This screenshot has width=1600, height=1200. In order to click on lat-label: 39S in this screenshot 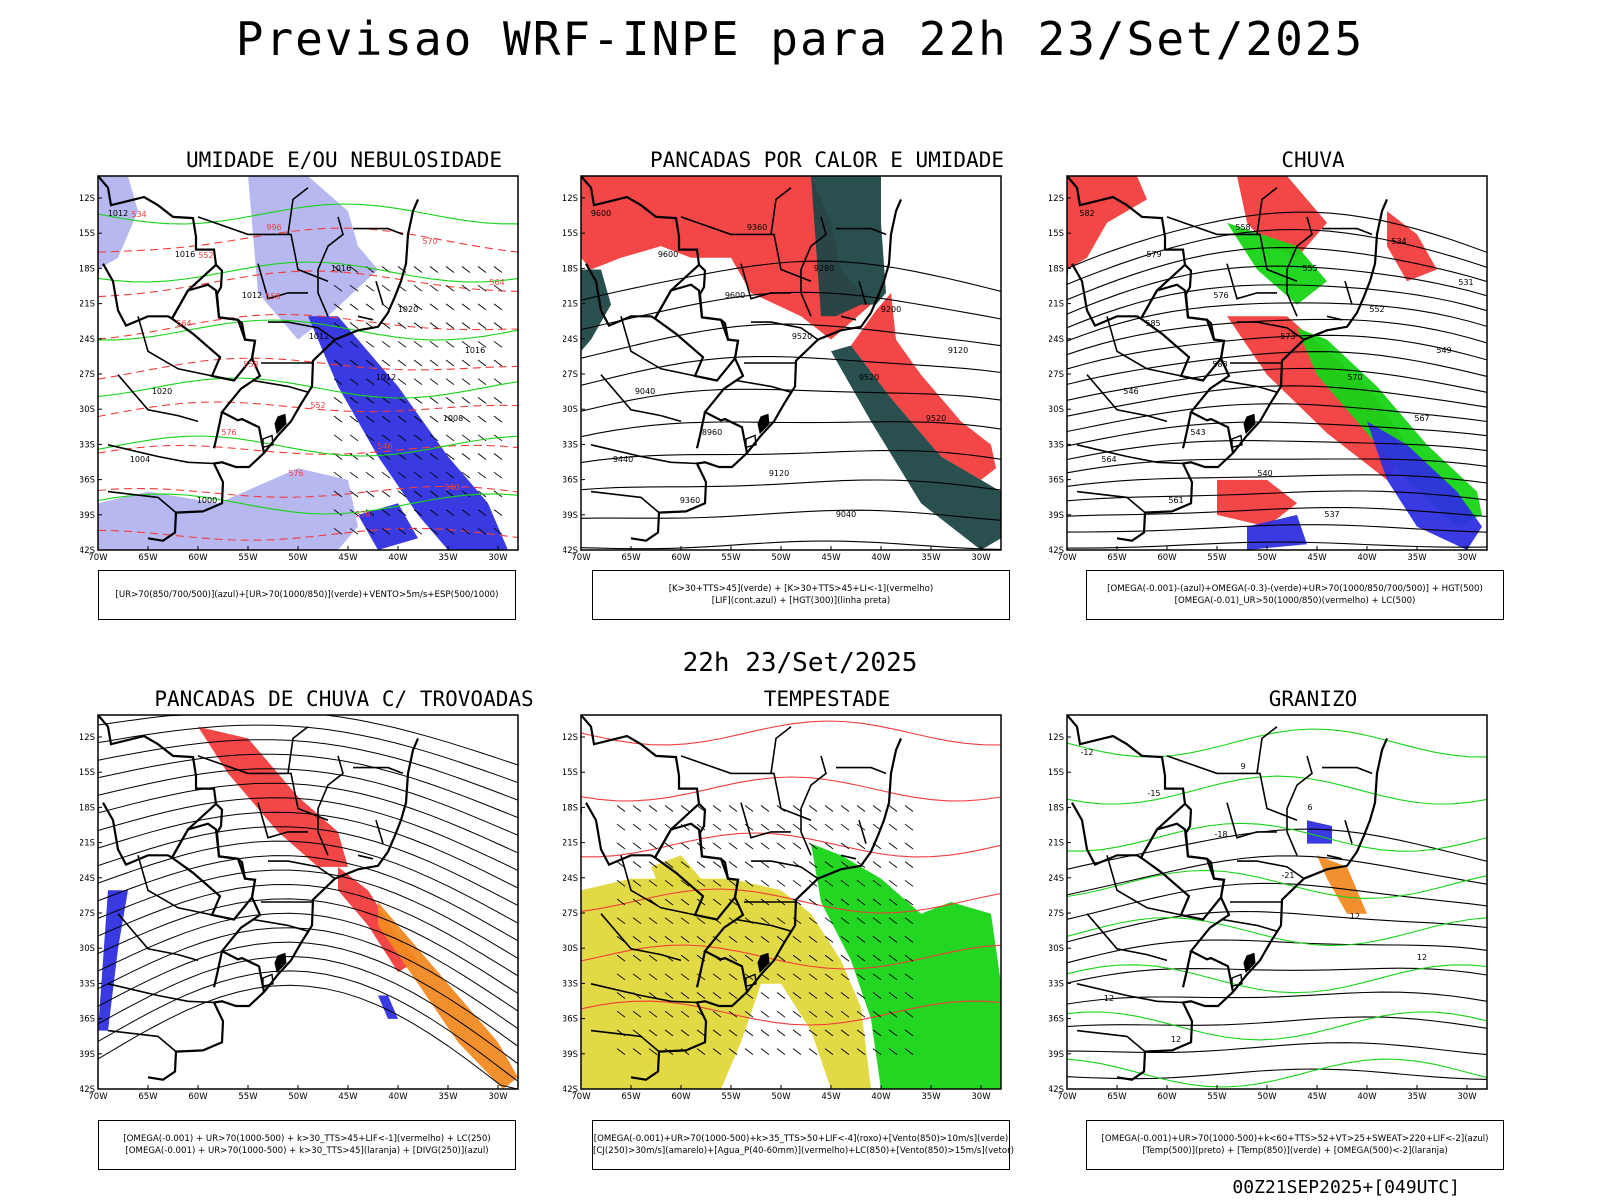, I will do `click(1056, 1055)`.